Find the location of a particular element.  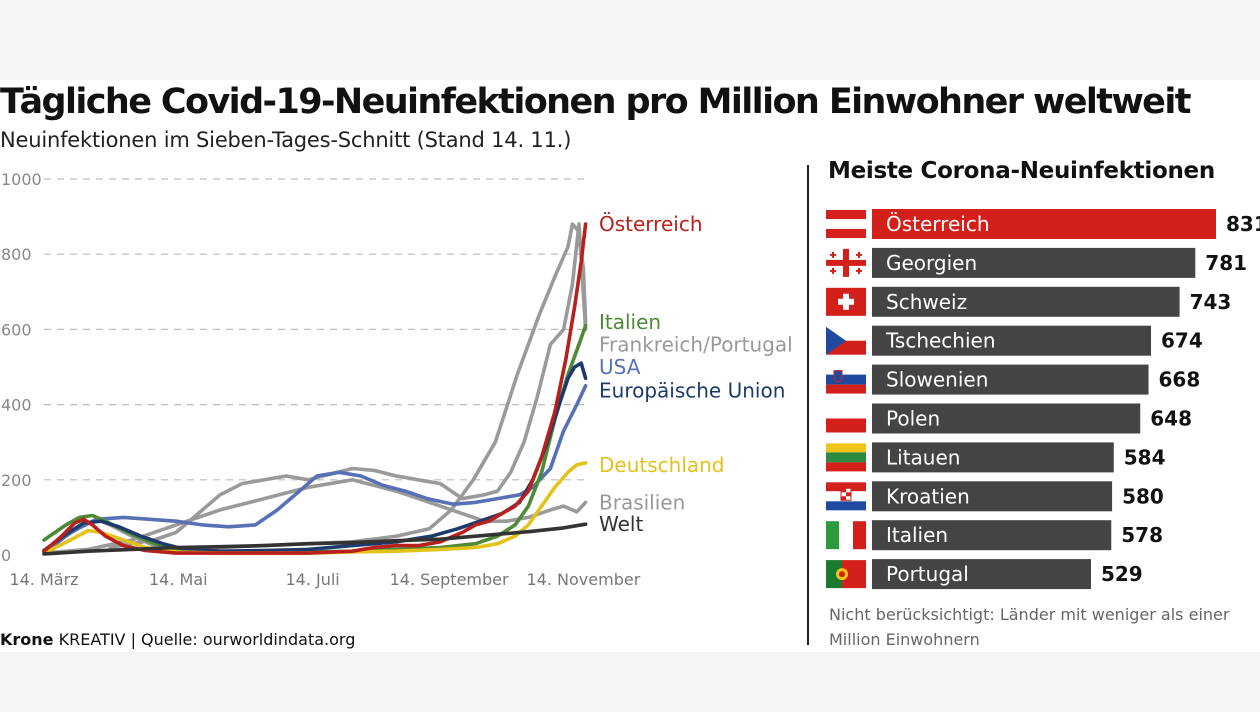

x-tick-label: 14. Mai is located at coordinates (178, 579).